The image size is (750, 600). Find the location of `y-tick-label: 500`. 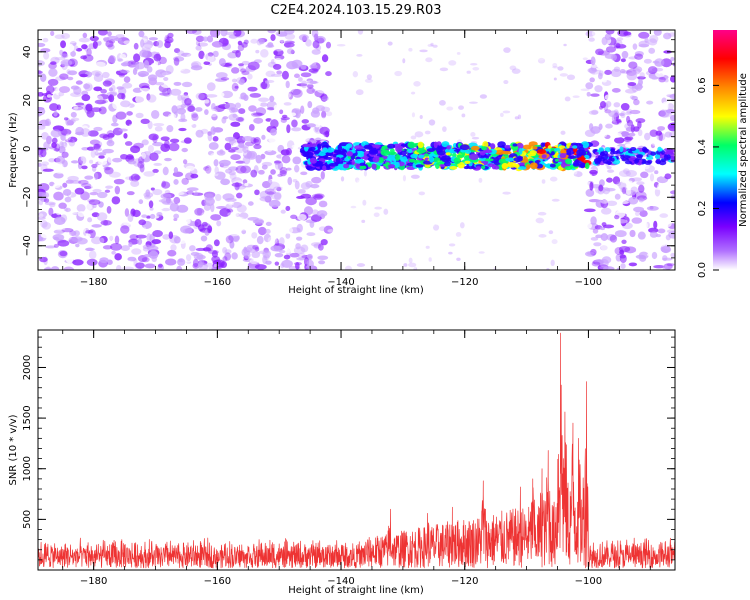

y-tick-label: 500 is located at coordinates (27, 519).